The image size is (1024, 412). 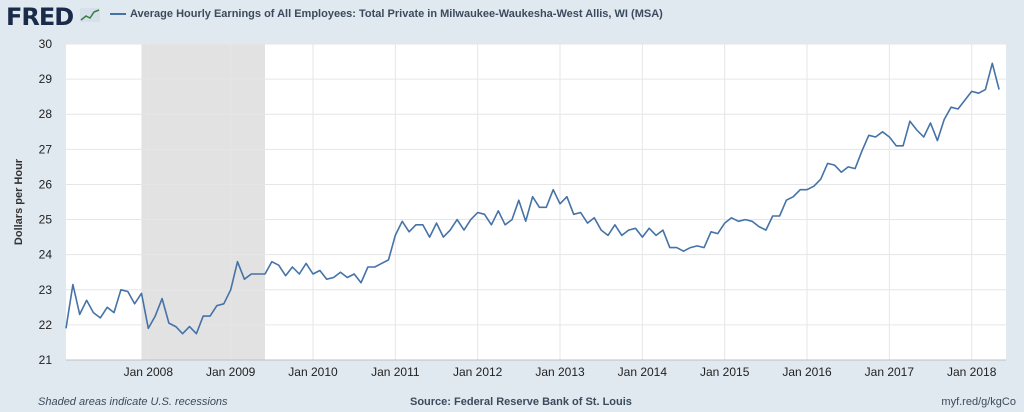 I want to click on x-tick-label: Jan 2017, so click(x=890, y=372).